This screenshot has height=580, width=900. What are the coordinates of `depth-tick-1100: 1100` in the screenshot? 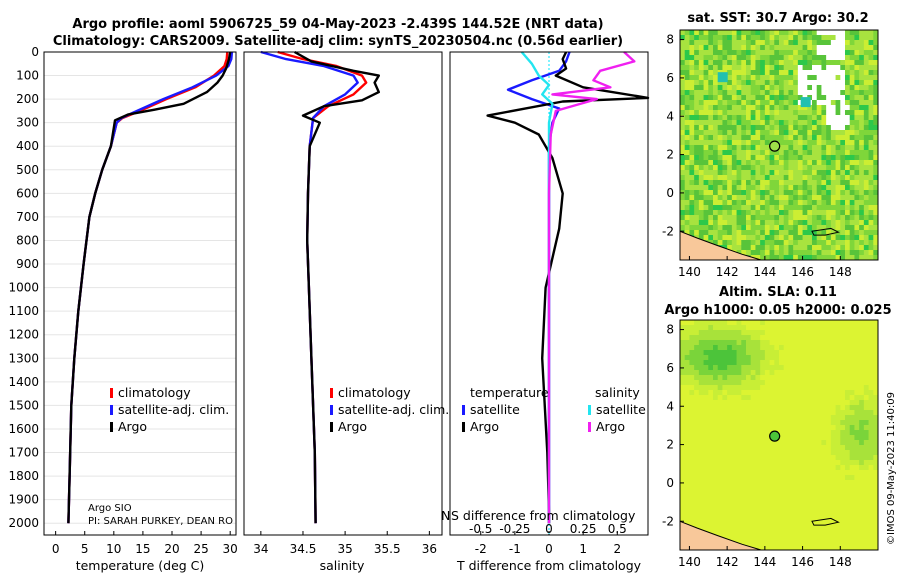 It's located at (23, 311).